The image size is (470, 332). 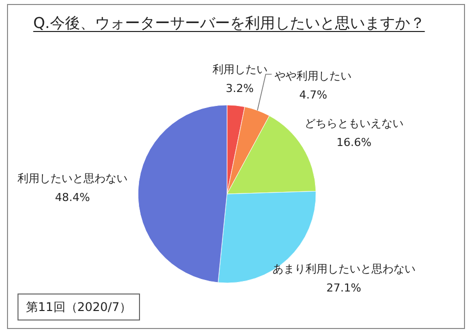 What do you see at coordinates (79, 307) in the screenshot?
I see `text: 第11回（2020/7）` at bounding box center [79, 307].